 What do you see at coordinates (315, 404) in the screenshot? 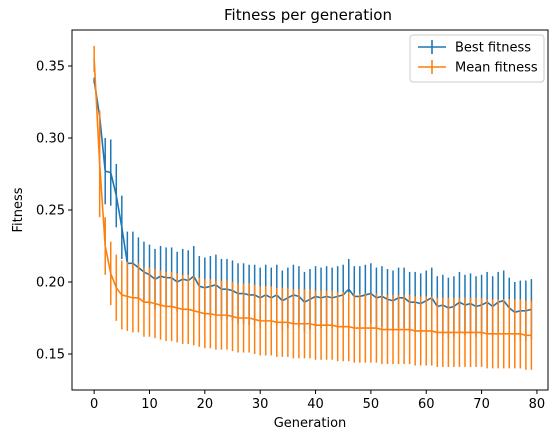
I see `x-tick-label: 40` at bounding box center [315, 404].